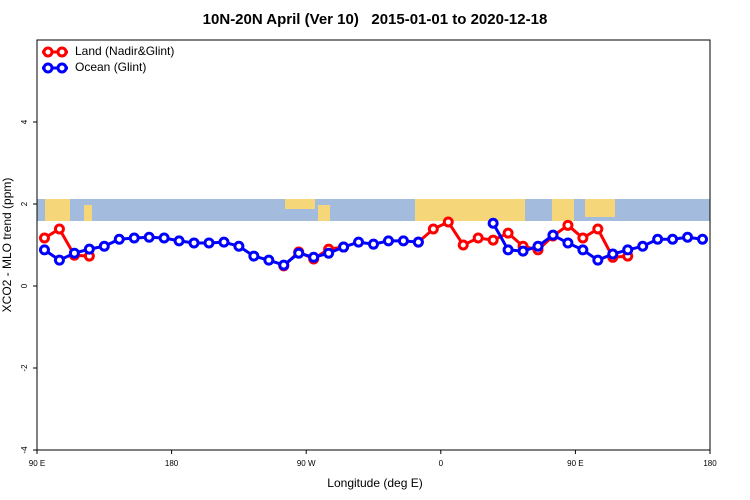 Image resolution: width=750 pixels, height=500 pixels. Describe the element at coordinates (24, 368) in the screenshot. I see `y-tick-label: -2` at that location.